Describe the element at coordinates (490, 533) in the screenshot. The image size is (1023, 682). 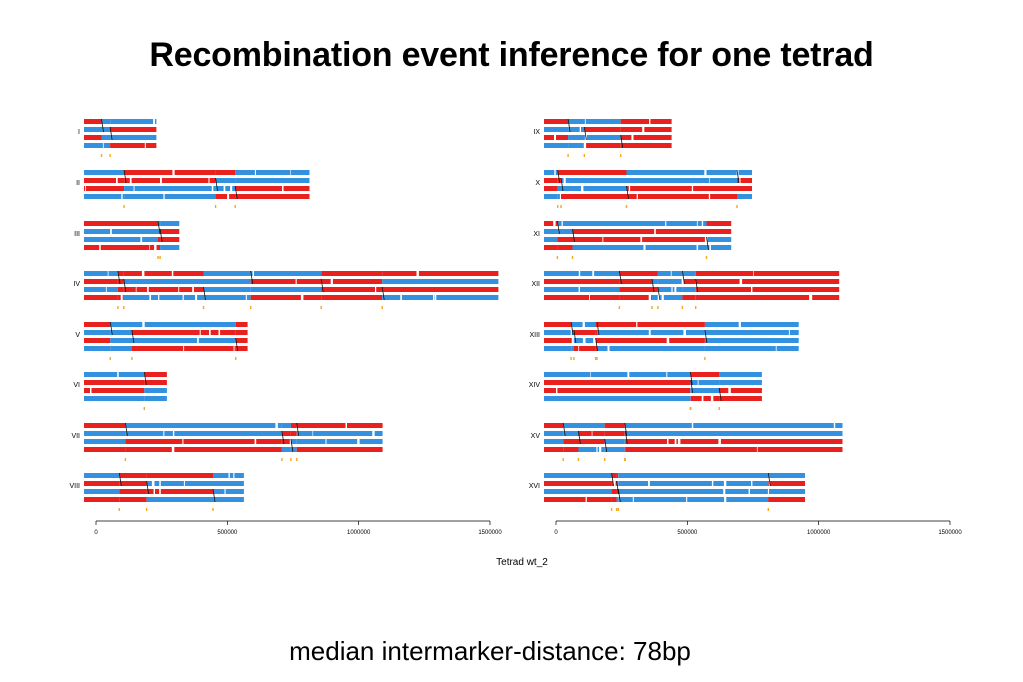
I see `x-tick-label-left: 1500000` at that location.